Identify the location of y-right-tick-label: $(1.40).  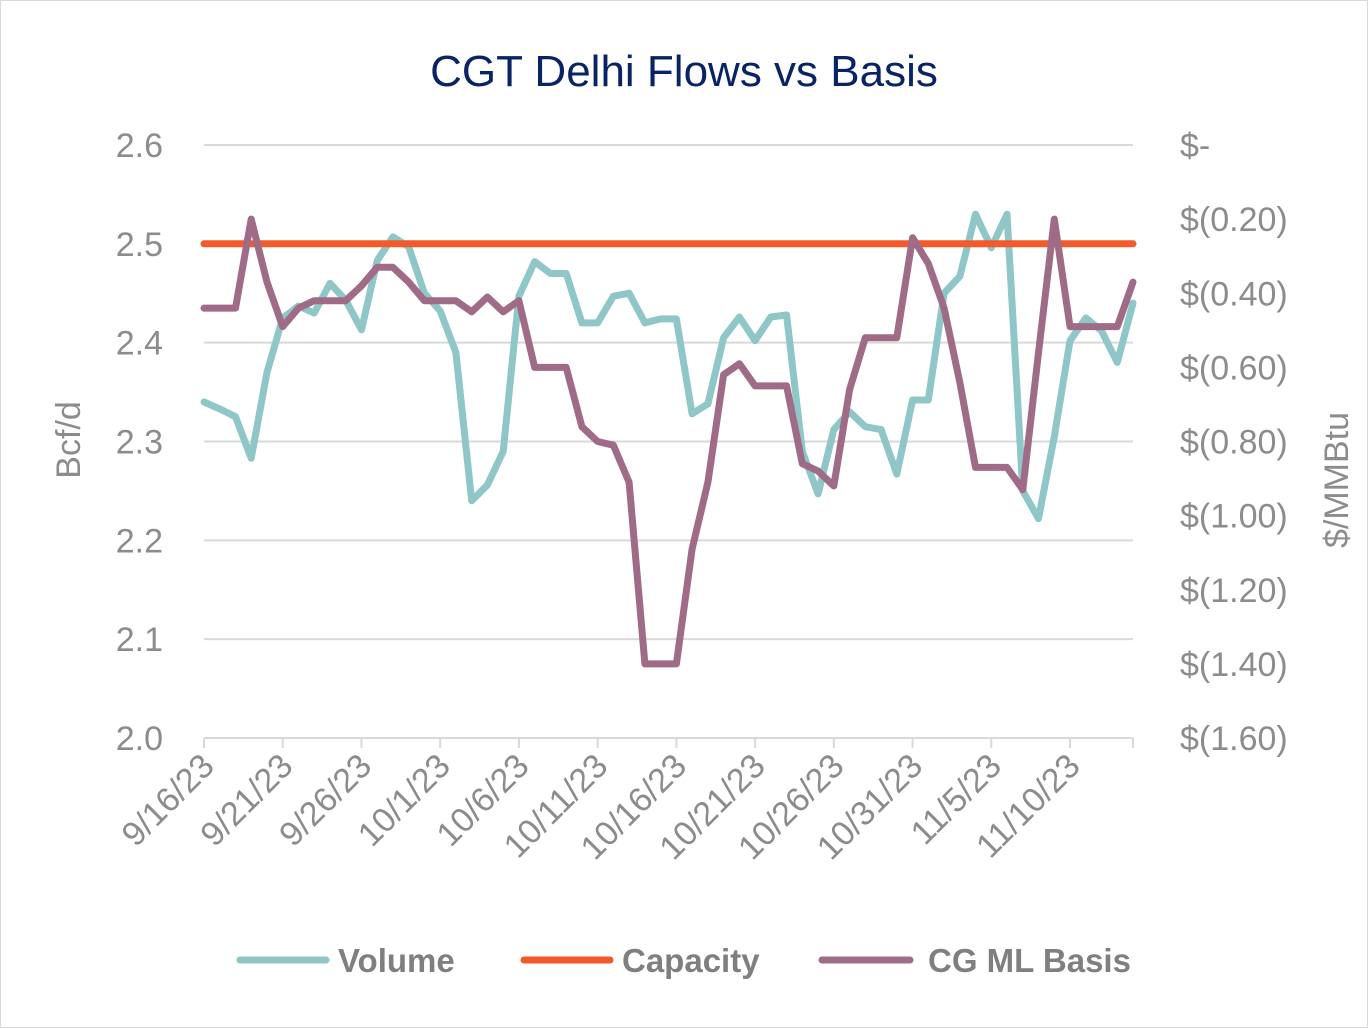
(1234, 665).